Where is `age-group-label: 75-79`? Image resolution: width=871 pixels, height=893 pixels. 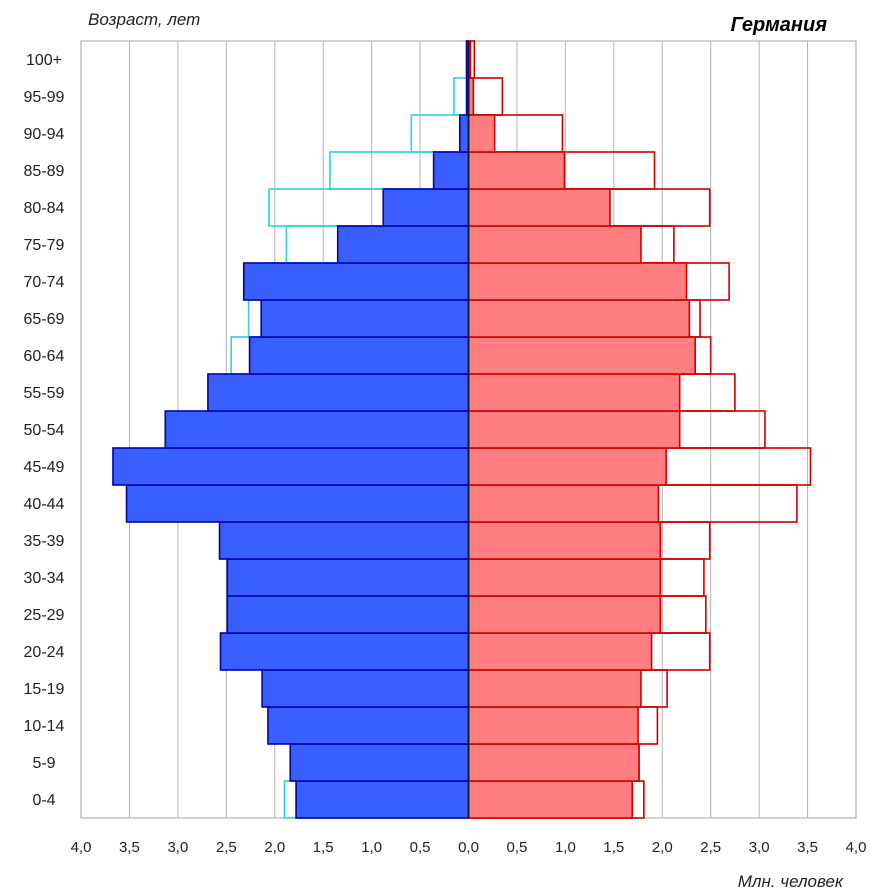 age-group-label: 75-79 is located at coordinates (44, 245).